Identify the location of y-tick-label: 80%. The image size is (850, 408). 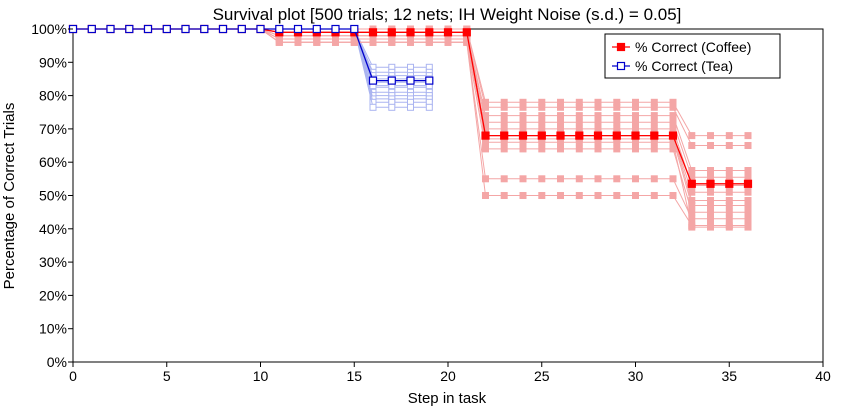
(53, 96).